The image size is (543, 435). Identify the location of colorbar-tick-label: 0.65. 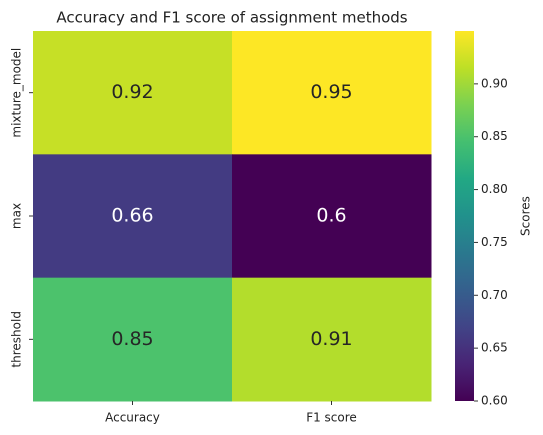
(494, 348).